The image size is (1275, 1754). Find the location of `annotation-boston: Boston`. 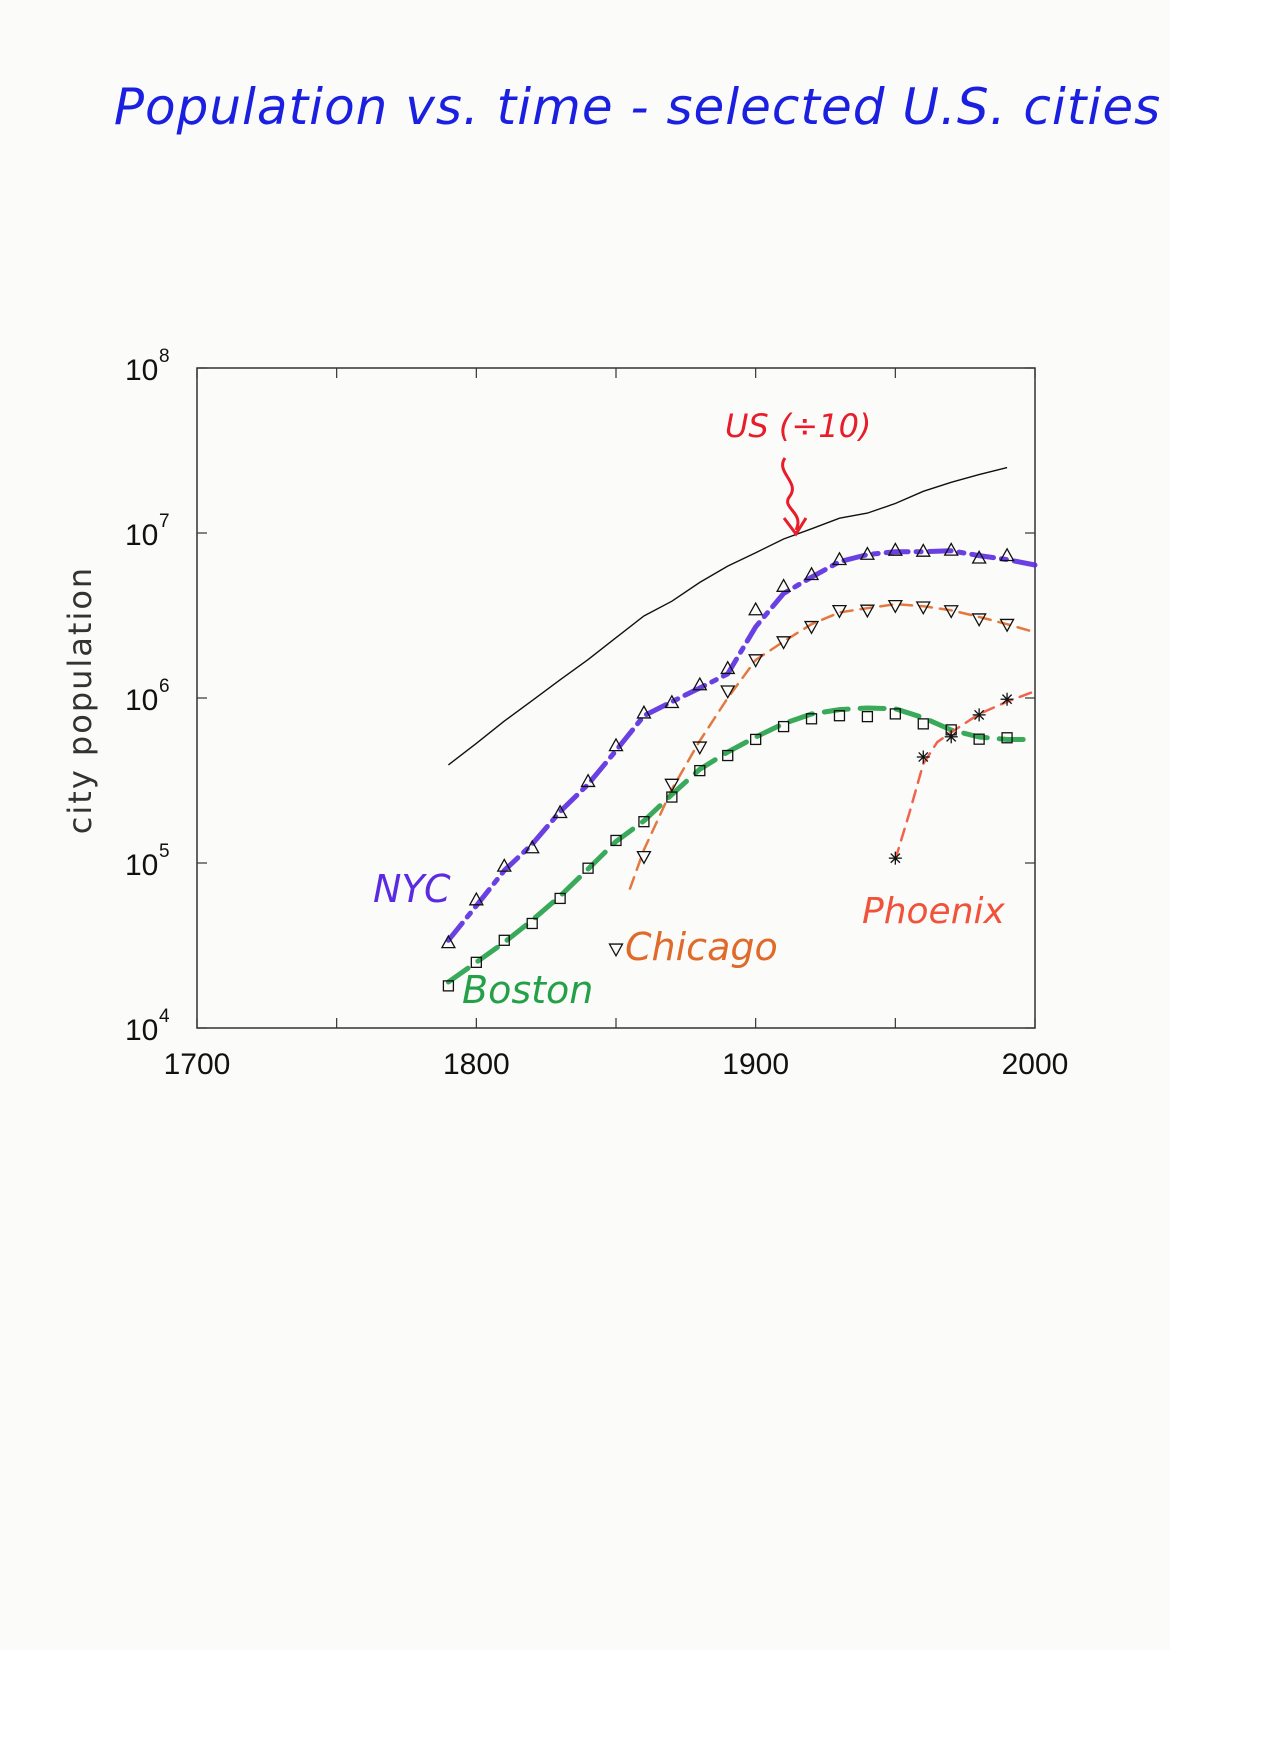

annotation-boston: Boston is located at coordinates (527, 990).